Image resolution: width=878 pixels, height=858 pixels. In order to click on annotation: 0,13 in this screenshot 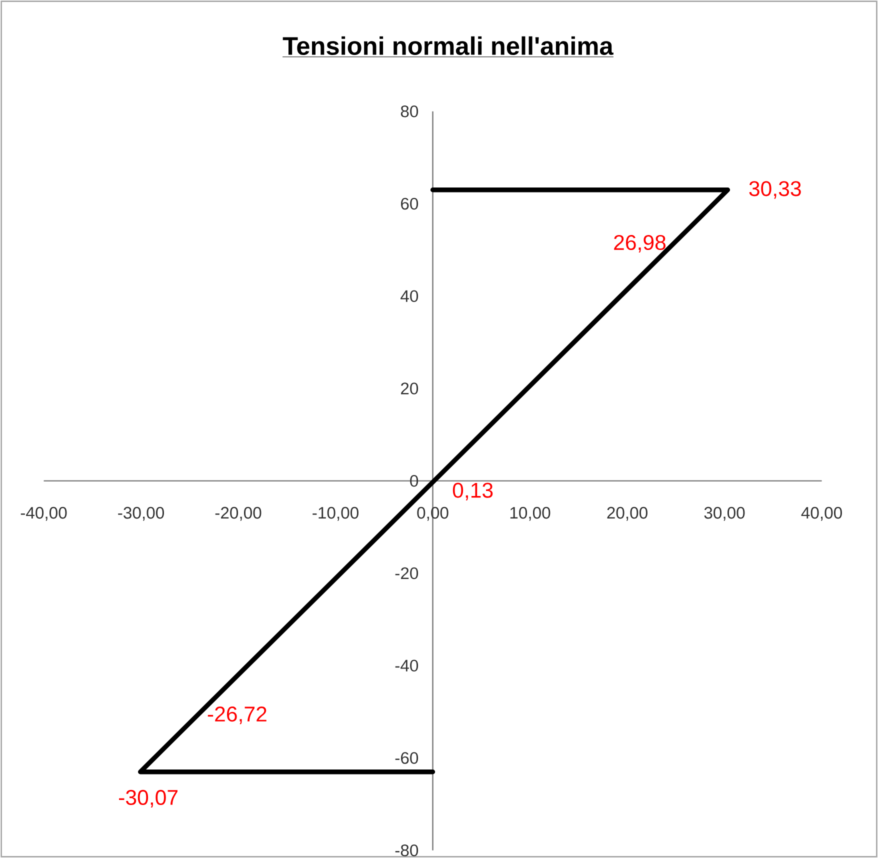, I will do `click(472, 491)`.